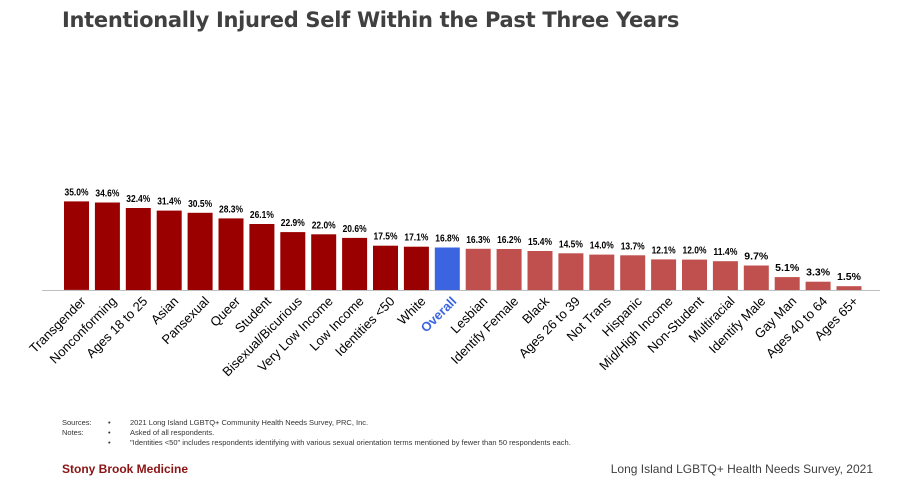 The image size is (903, 487). Describe the element at coordinates (138, 199) in the screenshot. I see `data-label: 32.4%` at that location.